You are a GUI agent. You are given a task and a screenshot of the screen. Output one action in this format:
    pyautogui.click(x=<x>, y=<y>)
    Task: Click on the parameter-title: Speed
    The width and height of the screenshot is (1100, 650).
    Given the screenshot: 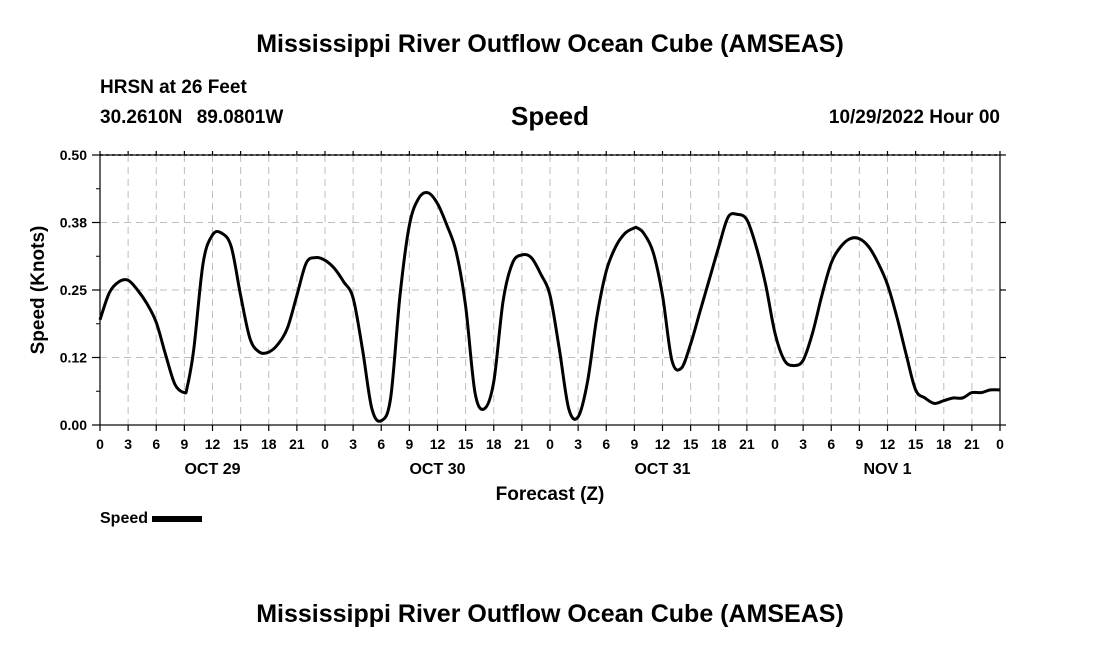 What is the action you would take?
    pyautogui.click(x=550, y=116)
    